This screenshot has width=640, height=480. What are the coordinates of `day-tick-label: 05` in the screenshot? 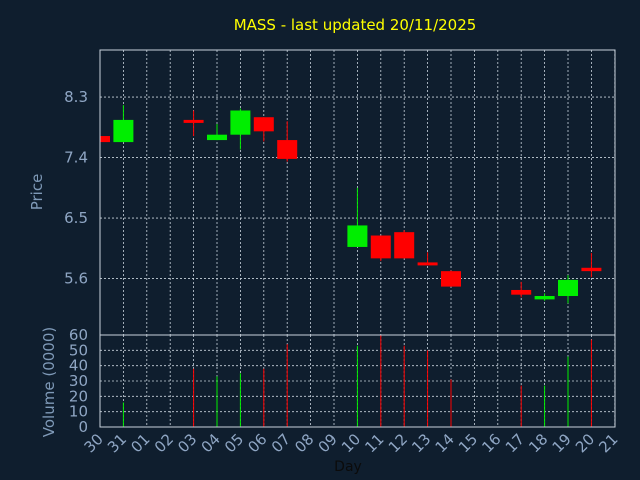 It's located at (234, 443).